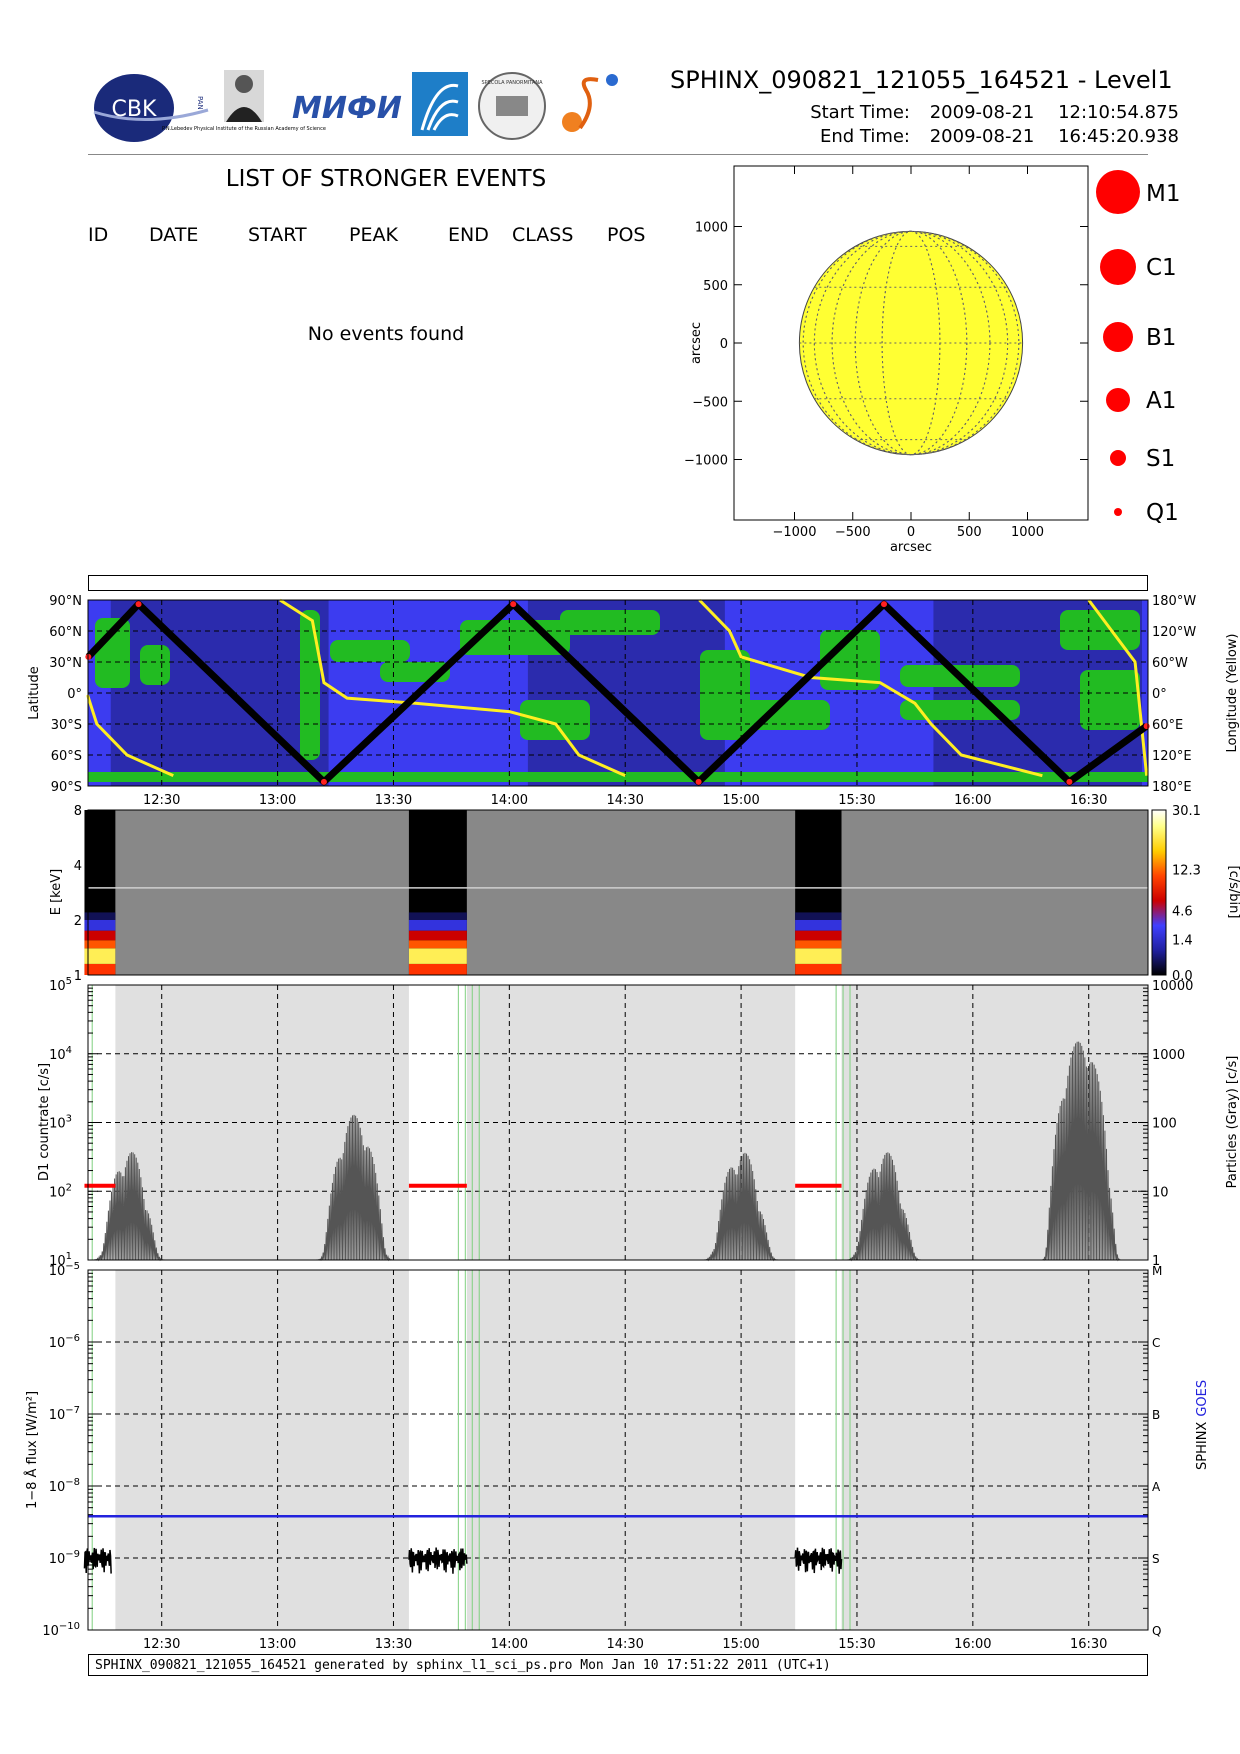 Image resolution: width=1240 pixels, height=1754 pixels. I want to click on energy-tick: 1, so click(78, 976).